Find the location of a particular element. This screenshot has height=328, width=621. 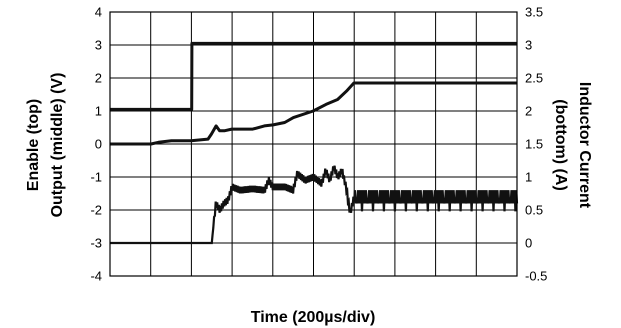

y-tick-label-left: -1 is located at coordinates (96, 177).